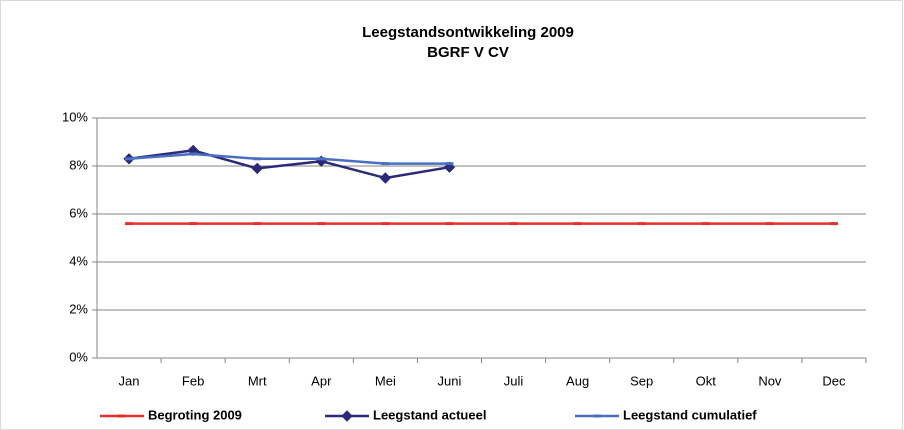 This screenshot has width=904, height=430. What do you see at coordinates (129, 380) in the screenshot?
I see `x-tick-label: Jan` at bounding box center [129, 380].